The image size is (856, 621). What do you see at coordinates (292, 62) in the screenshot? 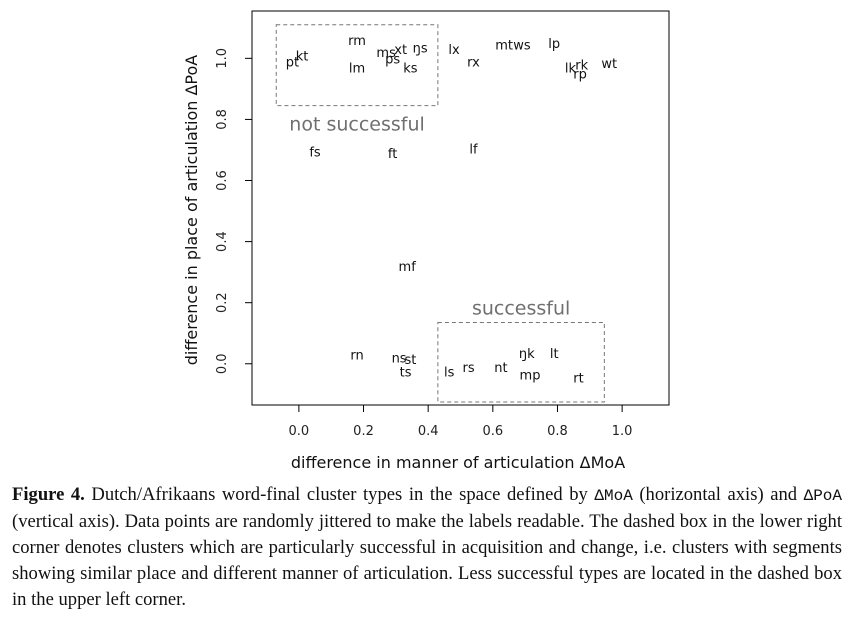
I see `point-label: pt` at bounding box center [292, 62].